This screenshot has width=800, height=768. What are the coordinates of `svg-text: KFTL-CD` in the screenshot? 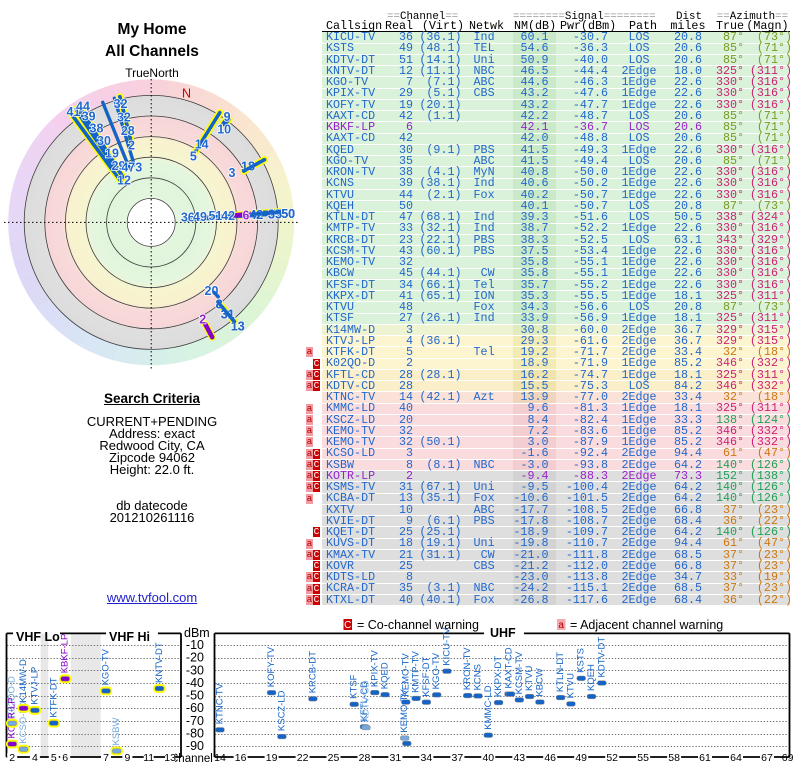 It's located at (364, 701).